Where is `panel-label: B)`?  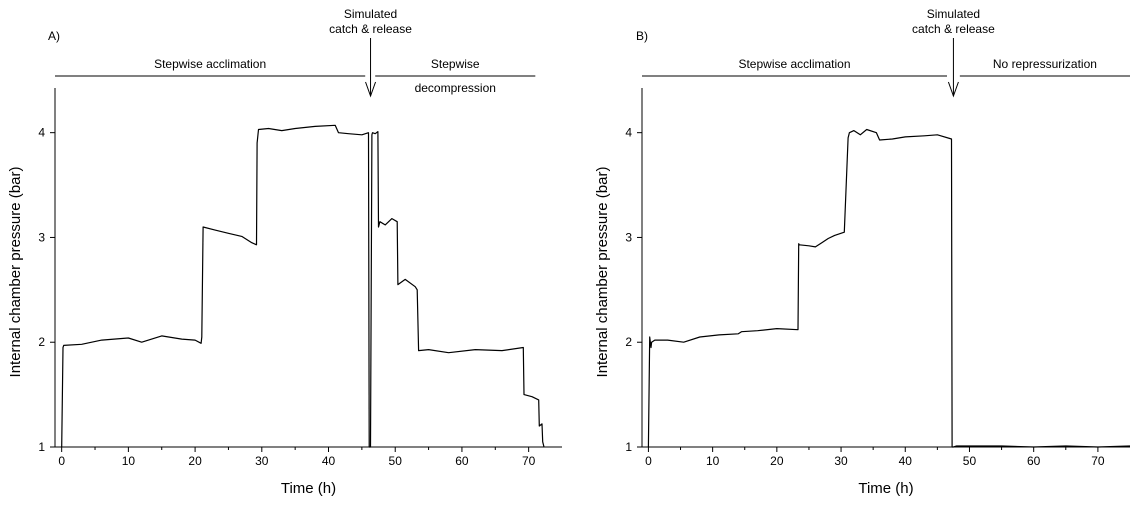
panel-label: B) is located at coordinates (642, 36).